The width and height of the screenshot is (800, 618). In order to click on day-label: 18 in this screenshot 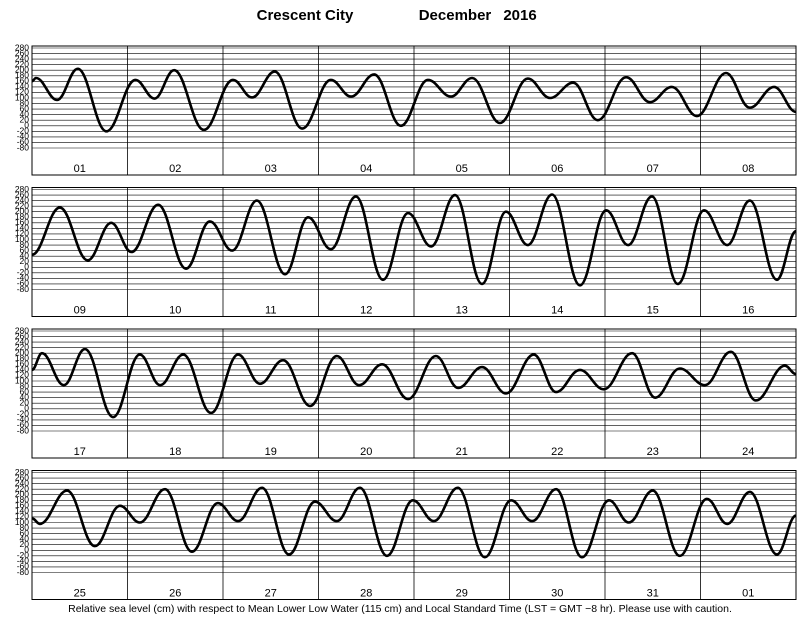, I will do `click(175, 452)`.